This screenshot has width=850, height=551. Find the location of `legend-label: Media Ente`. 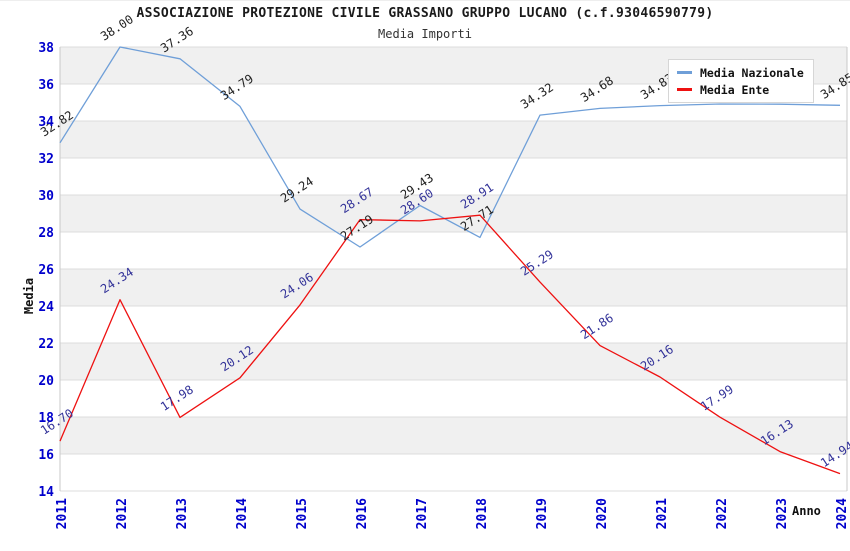

legend-label: Media Ente is located at coordinates (735, 89).